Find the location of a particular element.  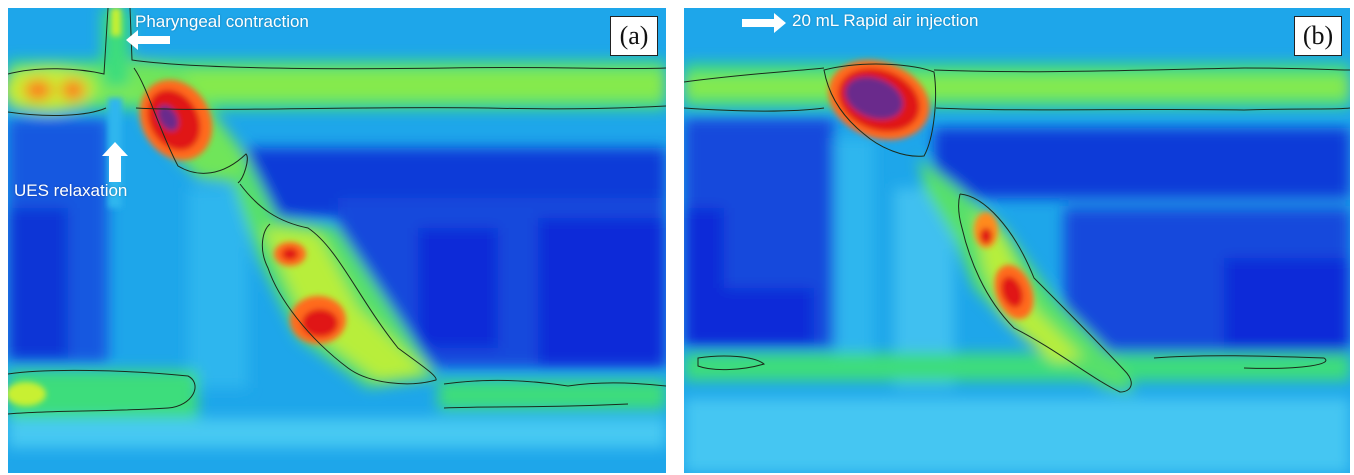

arrow-up-icon is located at coordinates (115, 162).